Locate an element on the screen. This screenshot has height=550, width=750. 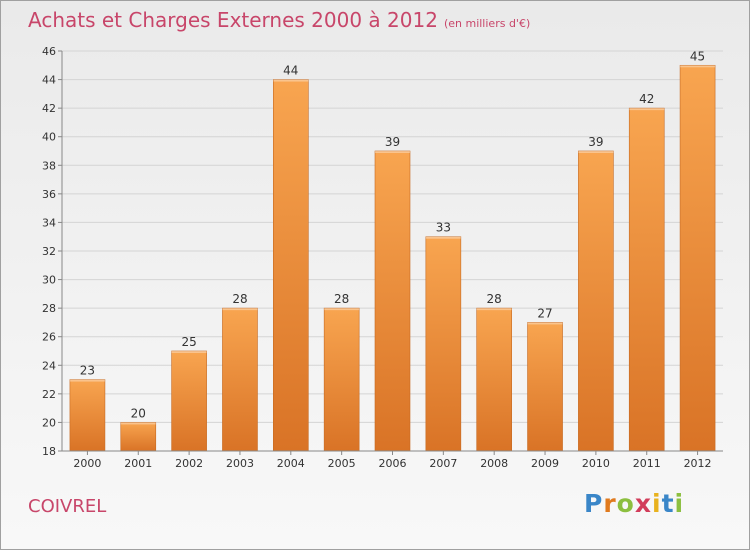
data-label-2007: 33 is located at coordinates (443, 228).